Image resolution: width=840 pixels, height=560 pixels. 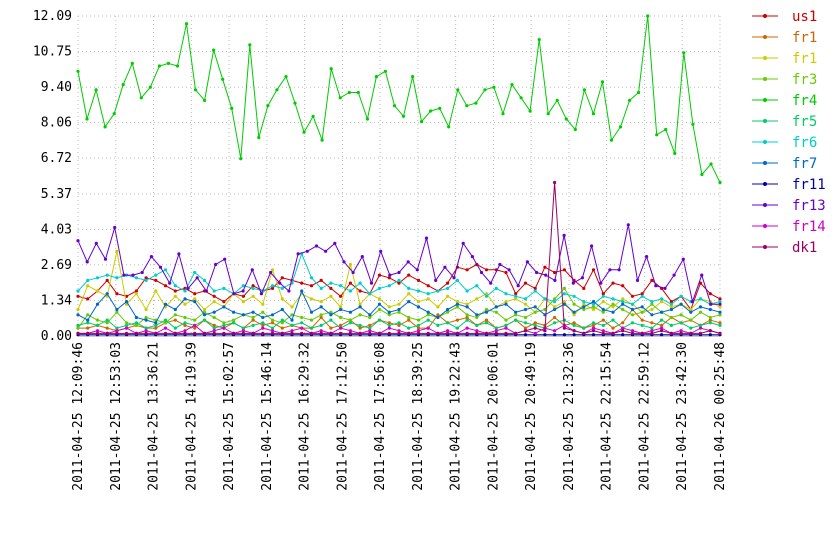 I want to click on y-tick-label: 1.34, so click(x=56, y=301).